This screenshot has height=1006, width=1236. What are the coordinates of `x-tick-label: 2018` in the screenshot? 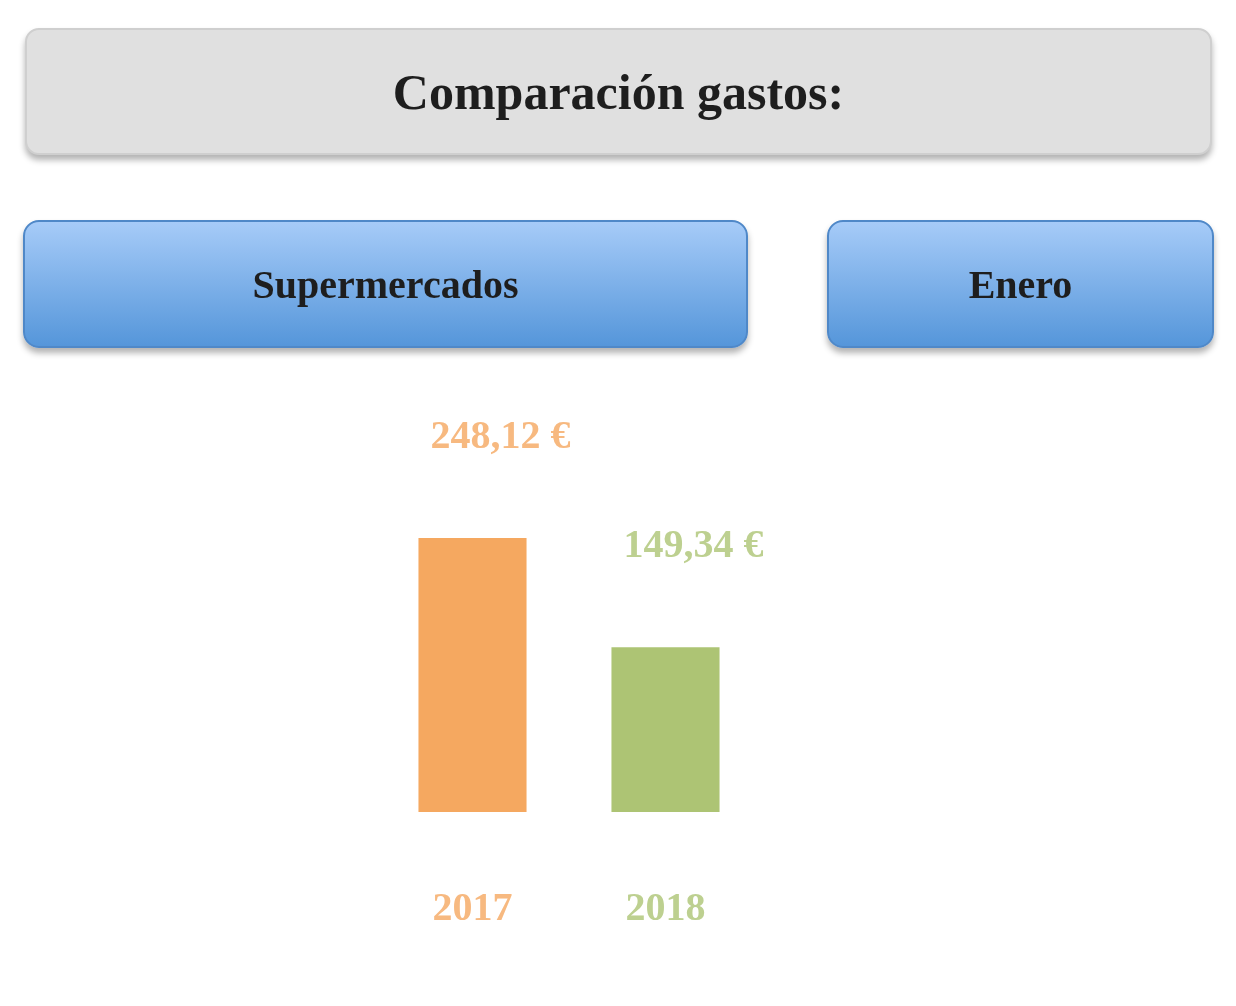 It's located at (665, 907).